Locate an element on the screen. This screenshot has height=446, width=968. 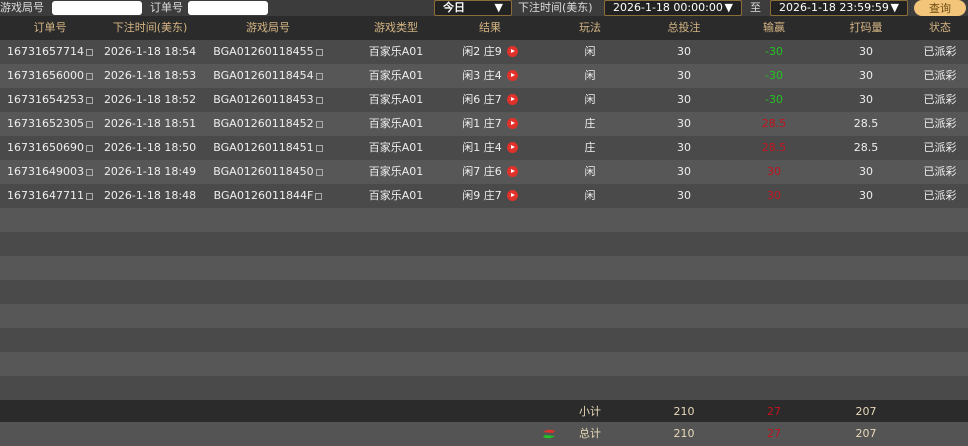
order-label: 订单号 is located at coordinates (166, 7).